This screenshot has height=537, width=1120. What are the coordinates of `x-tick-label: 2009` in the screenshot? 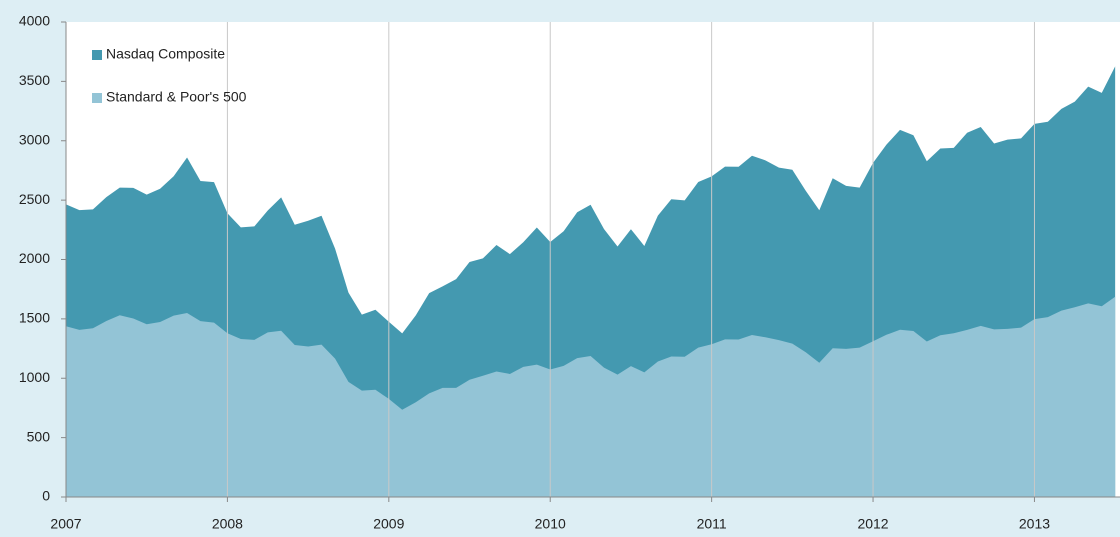 It's located at (388, 524).